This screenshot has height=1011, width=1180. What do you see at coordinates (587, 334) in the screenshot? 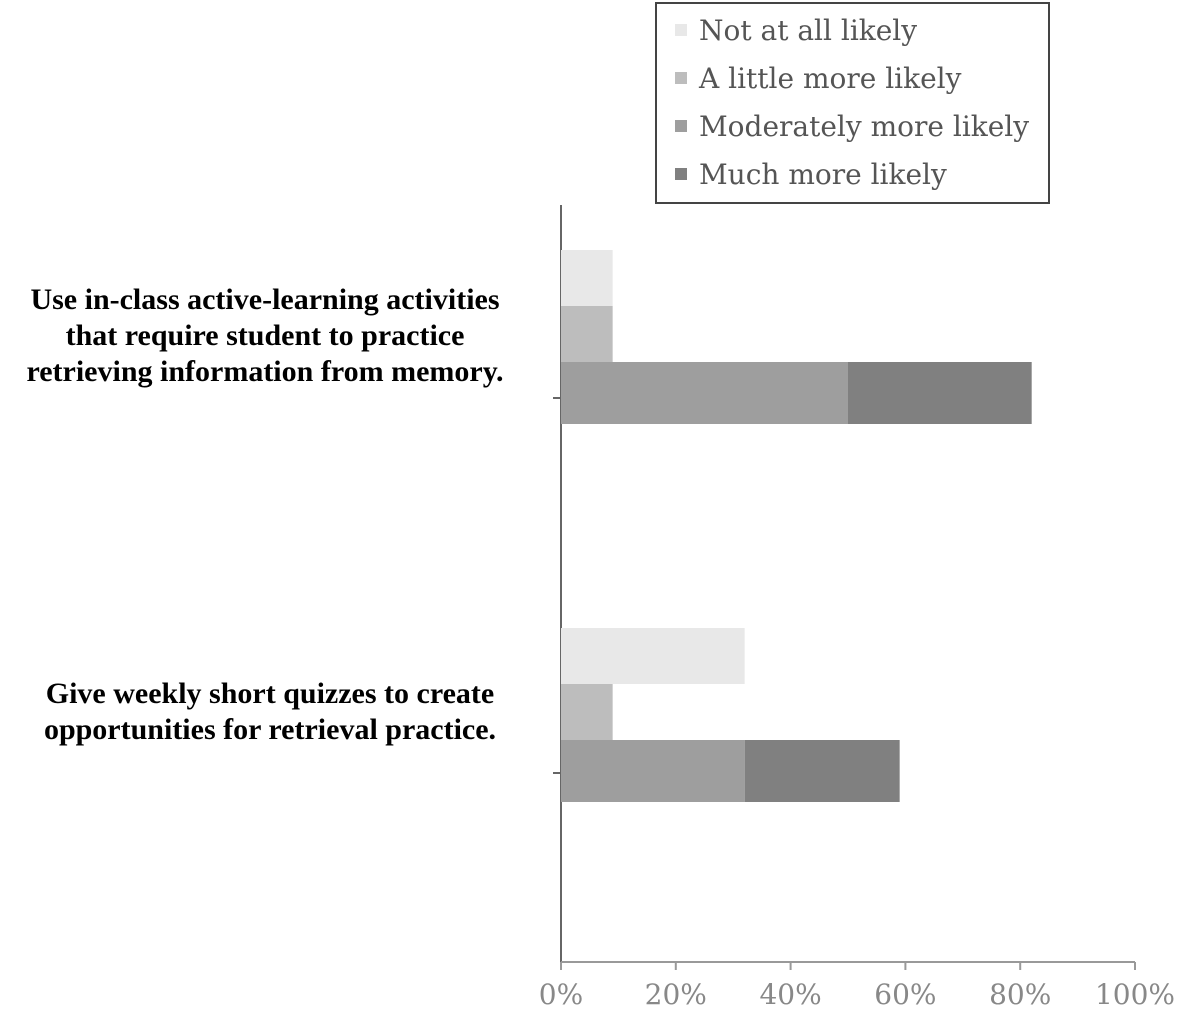
I see `bar-a-little-more-likely-cat1` at bounding box center [587, 334].